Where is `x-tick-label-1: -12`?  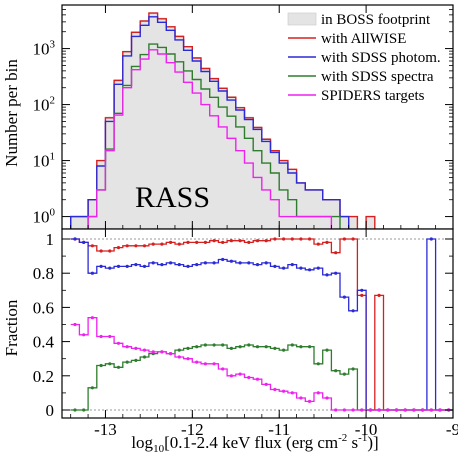
x-tick-label-1: -12 is located at coordinates (192, 429).